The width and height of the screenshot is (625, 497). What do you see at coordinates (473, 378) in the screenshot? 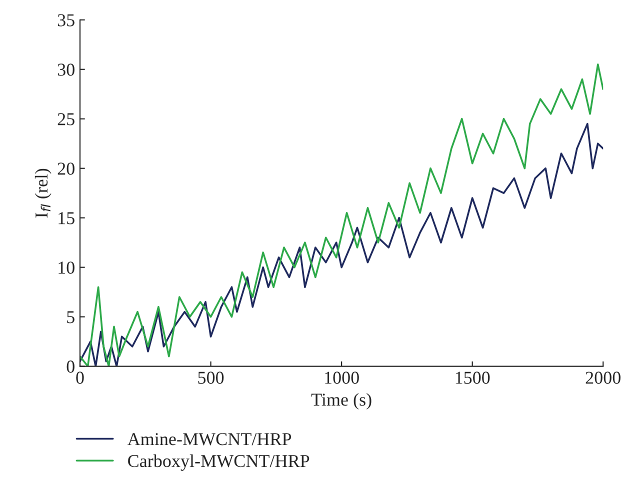
I see `x-tick-label: 1500` at bounding box center [473, 378].